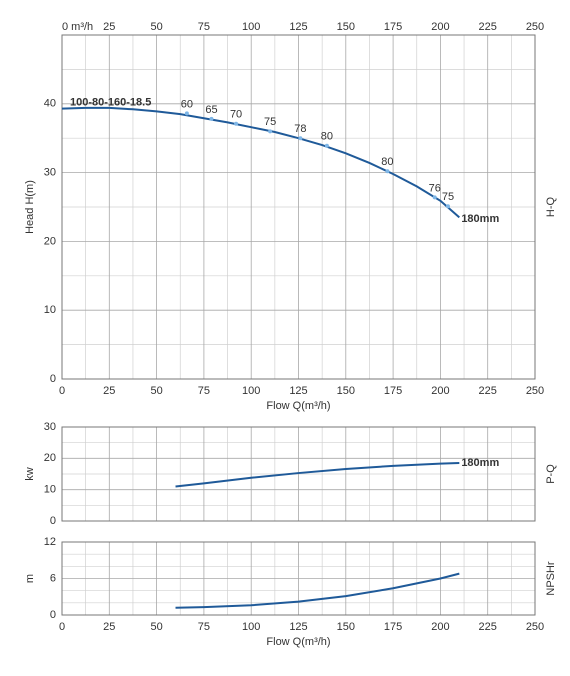 Image resolution: width=570 pixels, height=676 pixels. What do you see at coordinates (156, 27) in the screenshot?
I see `top-x-tick-label: 50` at bounding box center [156, 27].